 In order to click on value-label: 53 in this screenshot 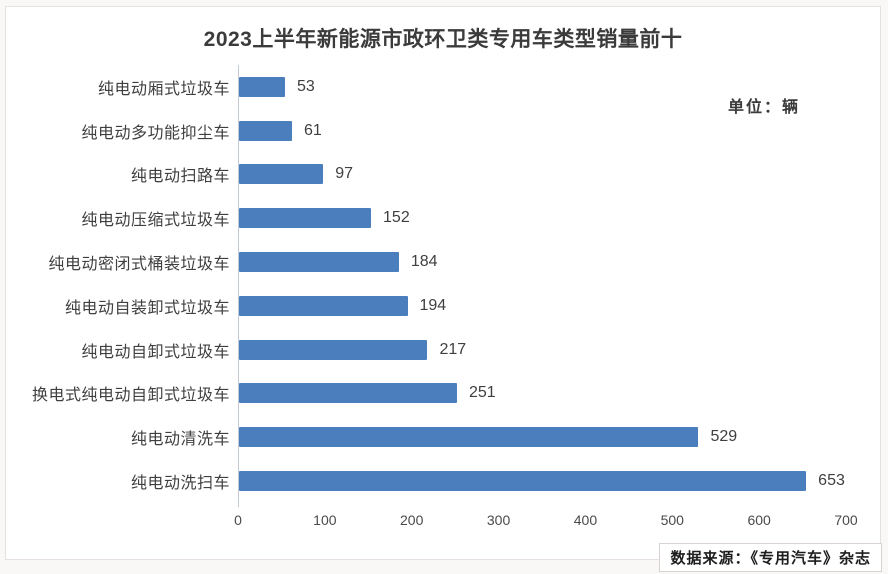, I will do `click(306, 86)`.